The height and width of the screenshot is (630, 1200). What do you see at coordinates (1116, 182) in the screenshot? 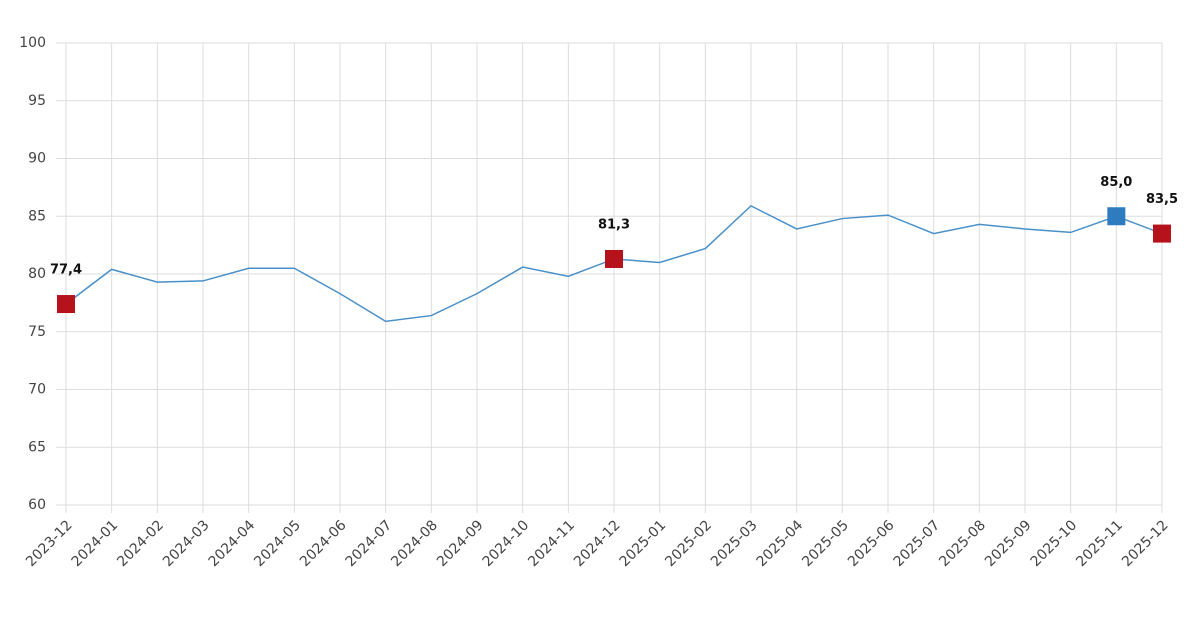
I see `data-label: 85,0` at bounding box center [1116, 182].